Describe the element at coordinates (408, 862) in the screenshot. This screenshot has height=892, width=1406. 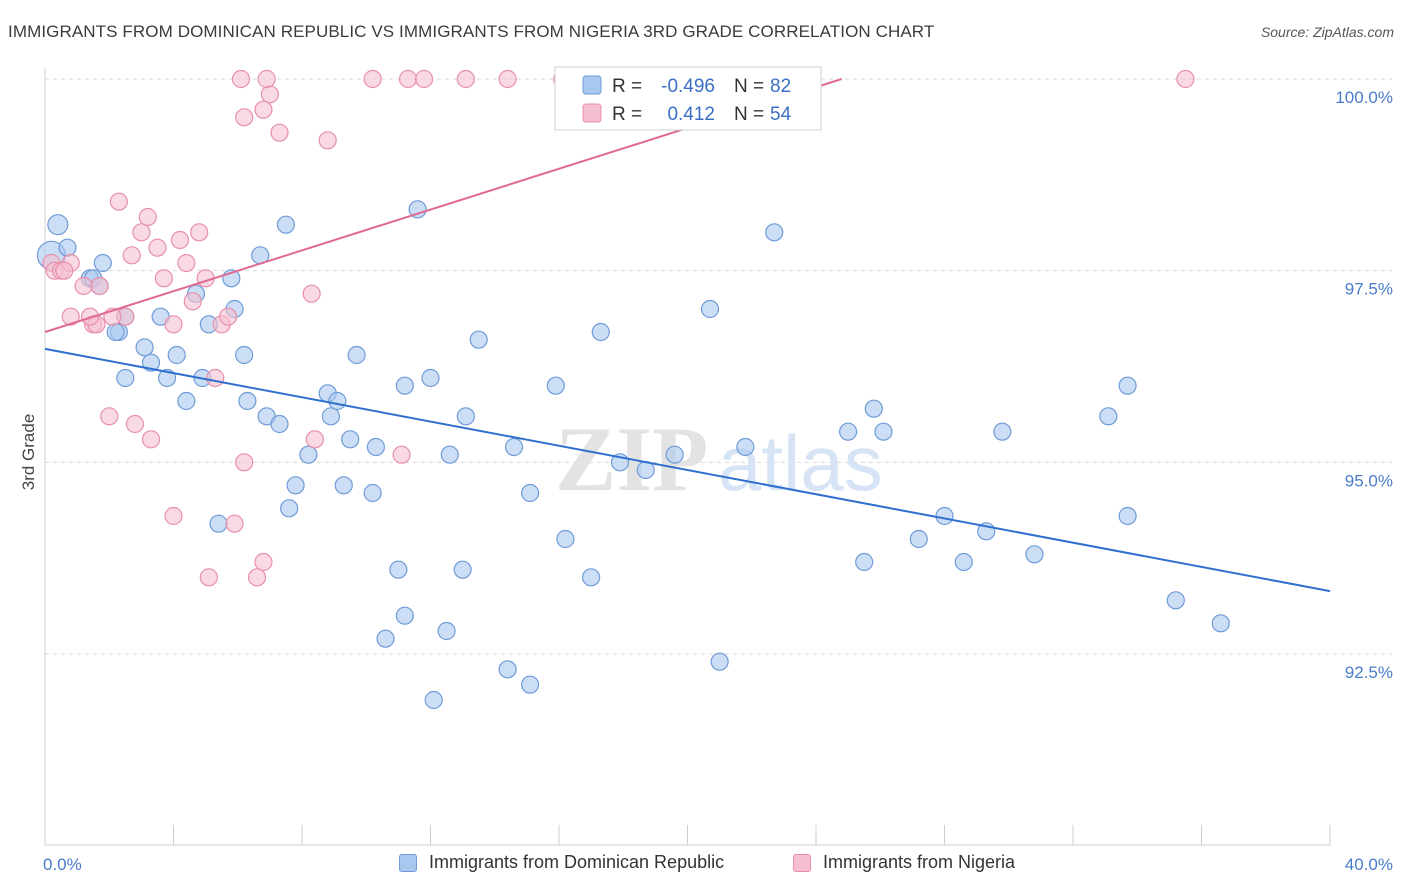
I see `legend-swatch-dominican` at that location.